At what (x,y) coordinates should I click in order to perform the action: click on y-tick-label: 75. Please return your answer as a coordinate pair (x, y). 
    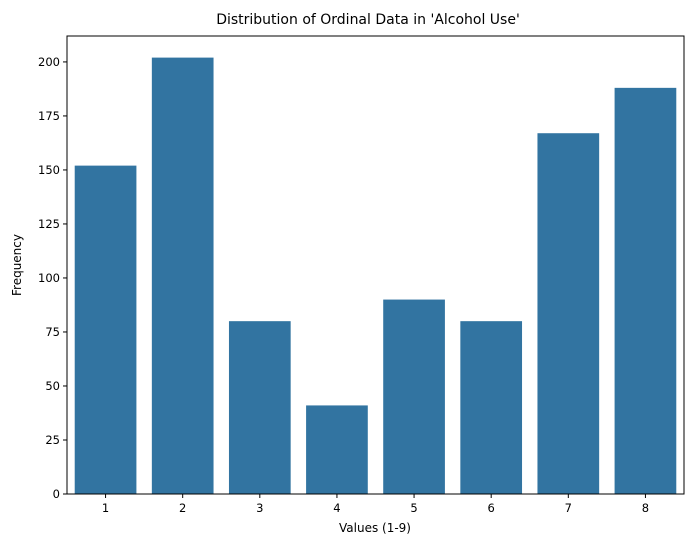
    Looking at the image, I should click on (52, 332).